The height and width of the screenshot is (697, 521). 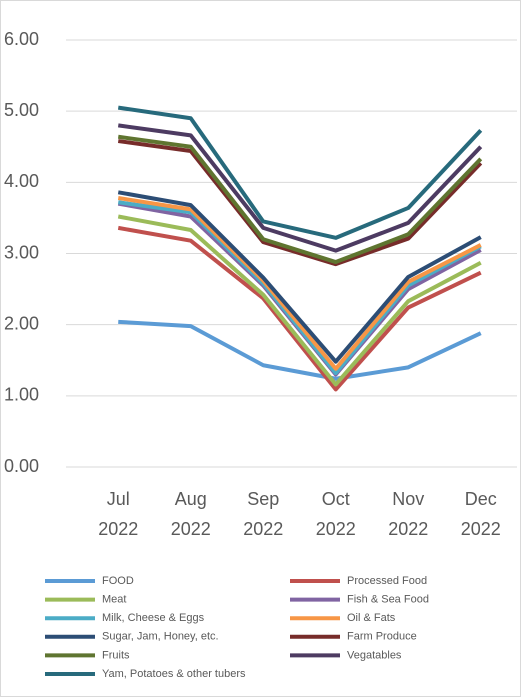 I want to click on legend-label: Vegatables, so click(x=374, y=655).